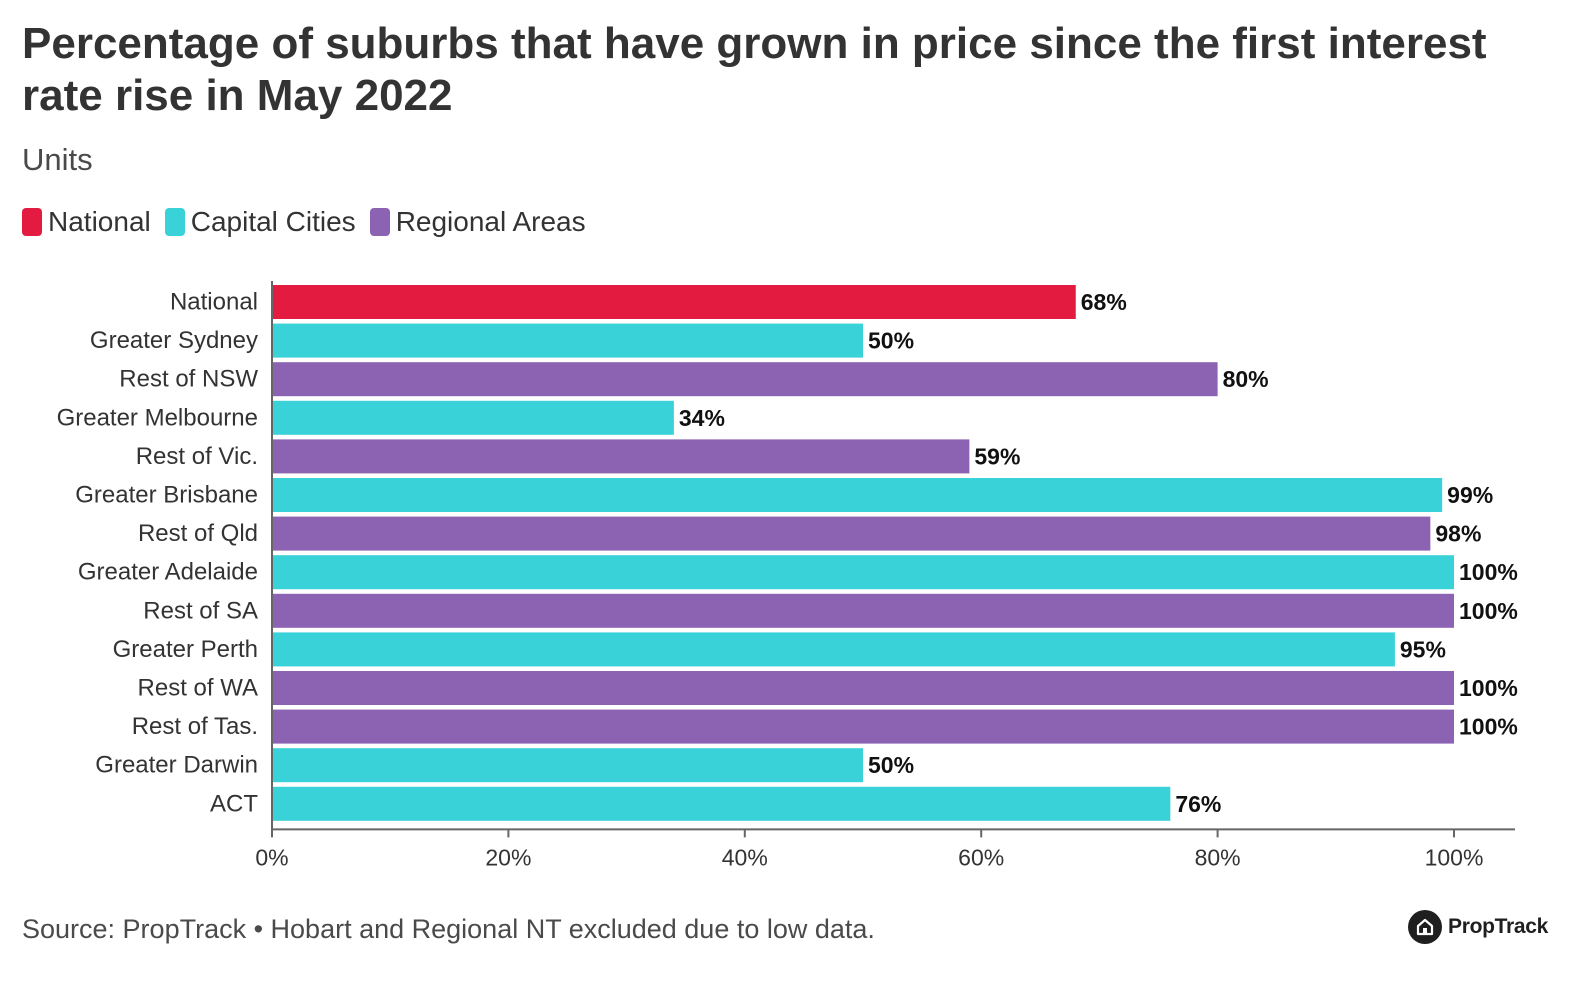  Describe the element at coordinates (721, 803) in the screenshot. I see `bar-act` at that location.